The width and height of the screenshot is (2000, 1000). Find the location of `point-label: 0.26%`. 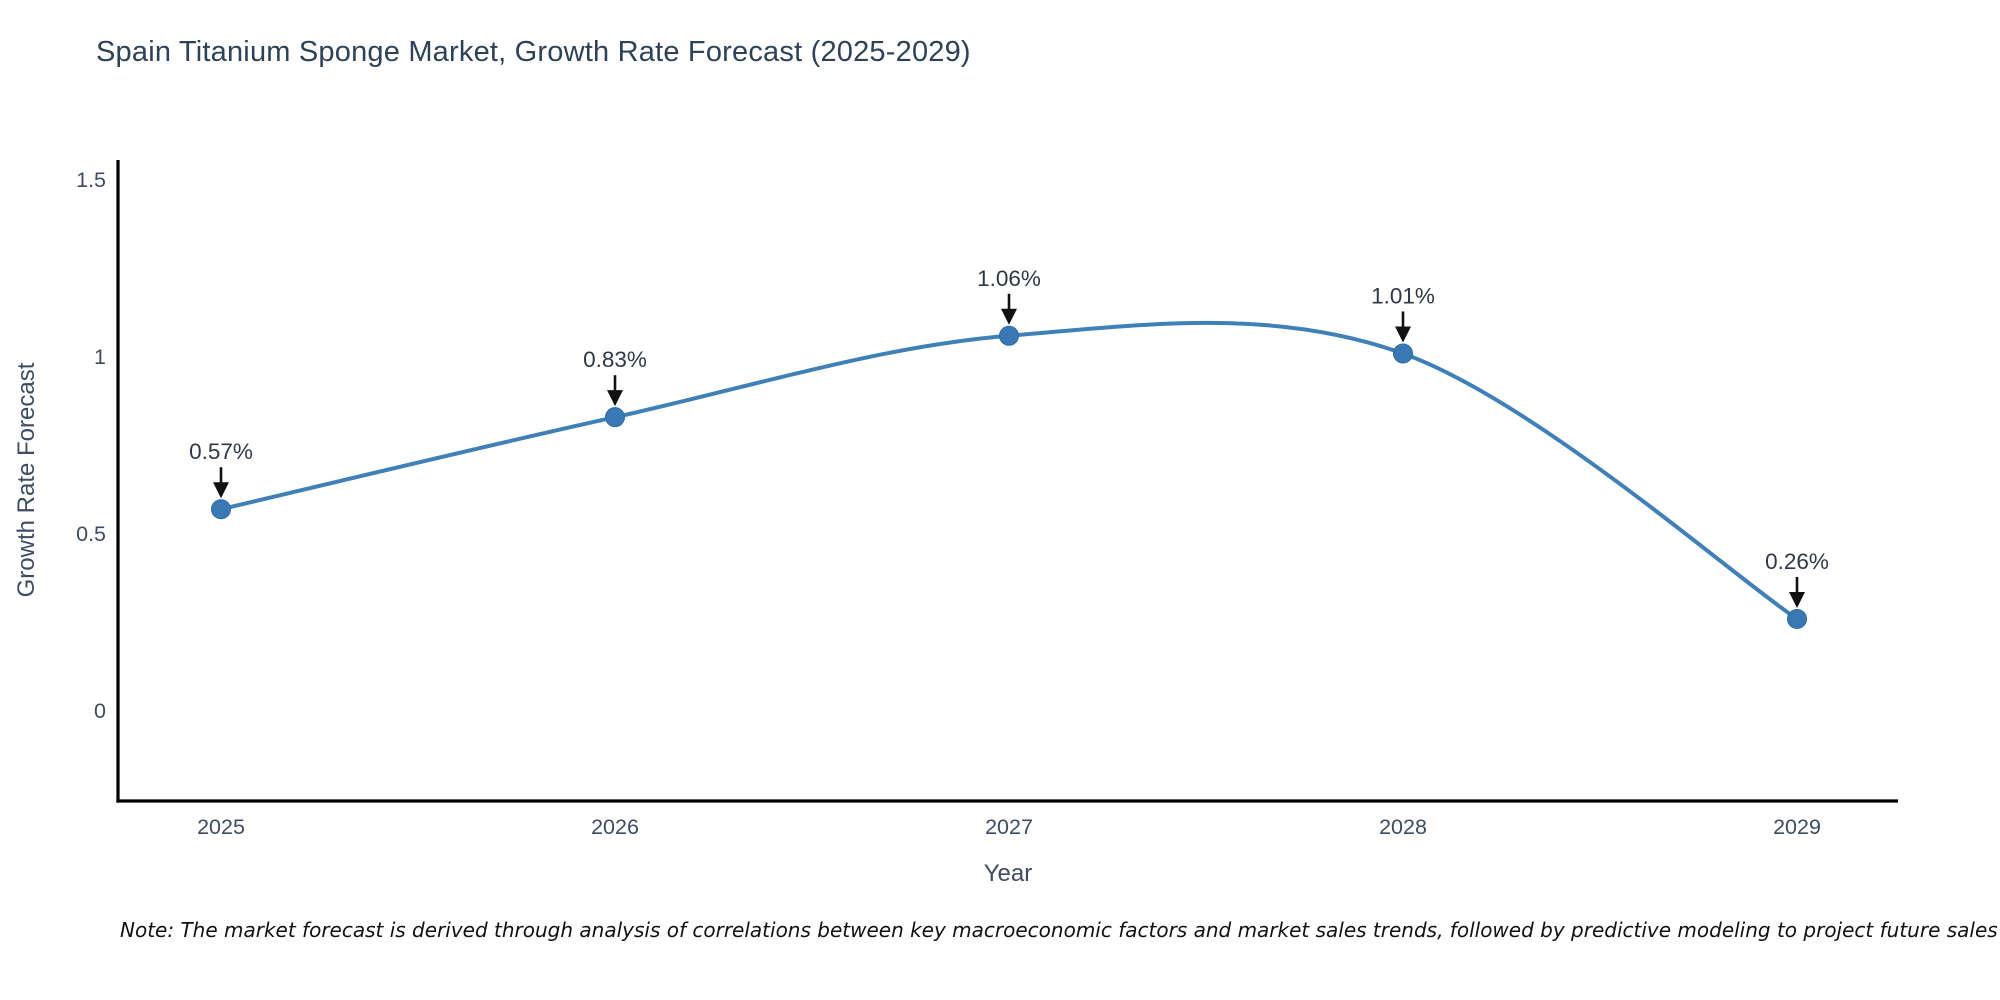

point-label: 0.26% is located at coordinates (1797, 561).